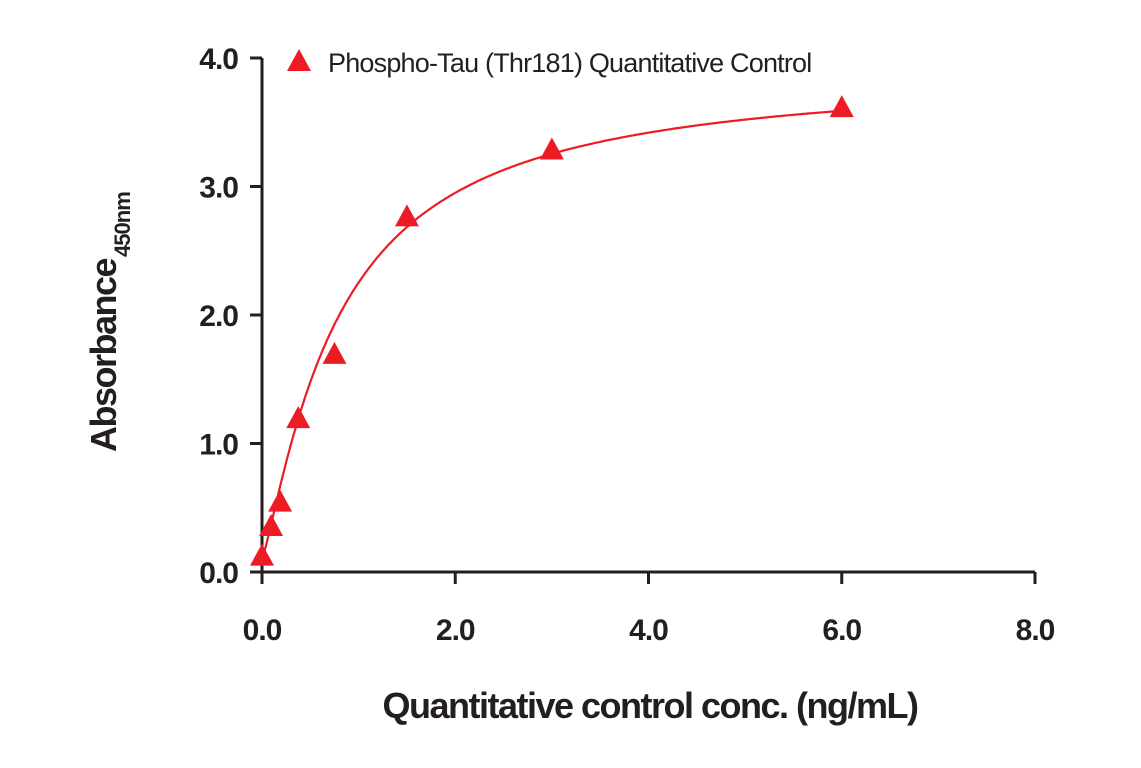 The width and height of the screenshot is (1141, 768). What do you see at coordinates (455, 630) in the screenshot?
I see `x-tick-label: 2.0` at bounding box center [455, 630].